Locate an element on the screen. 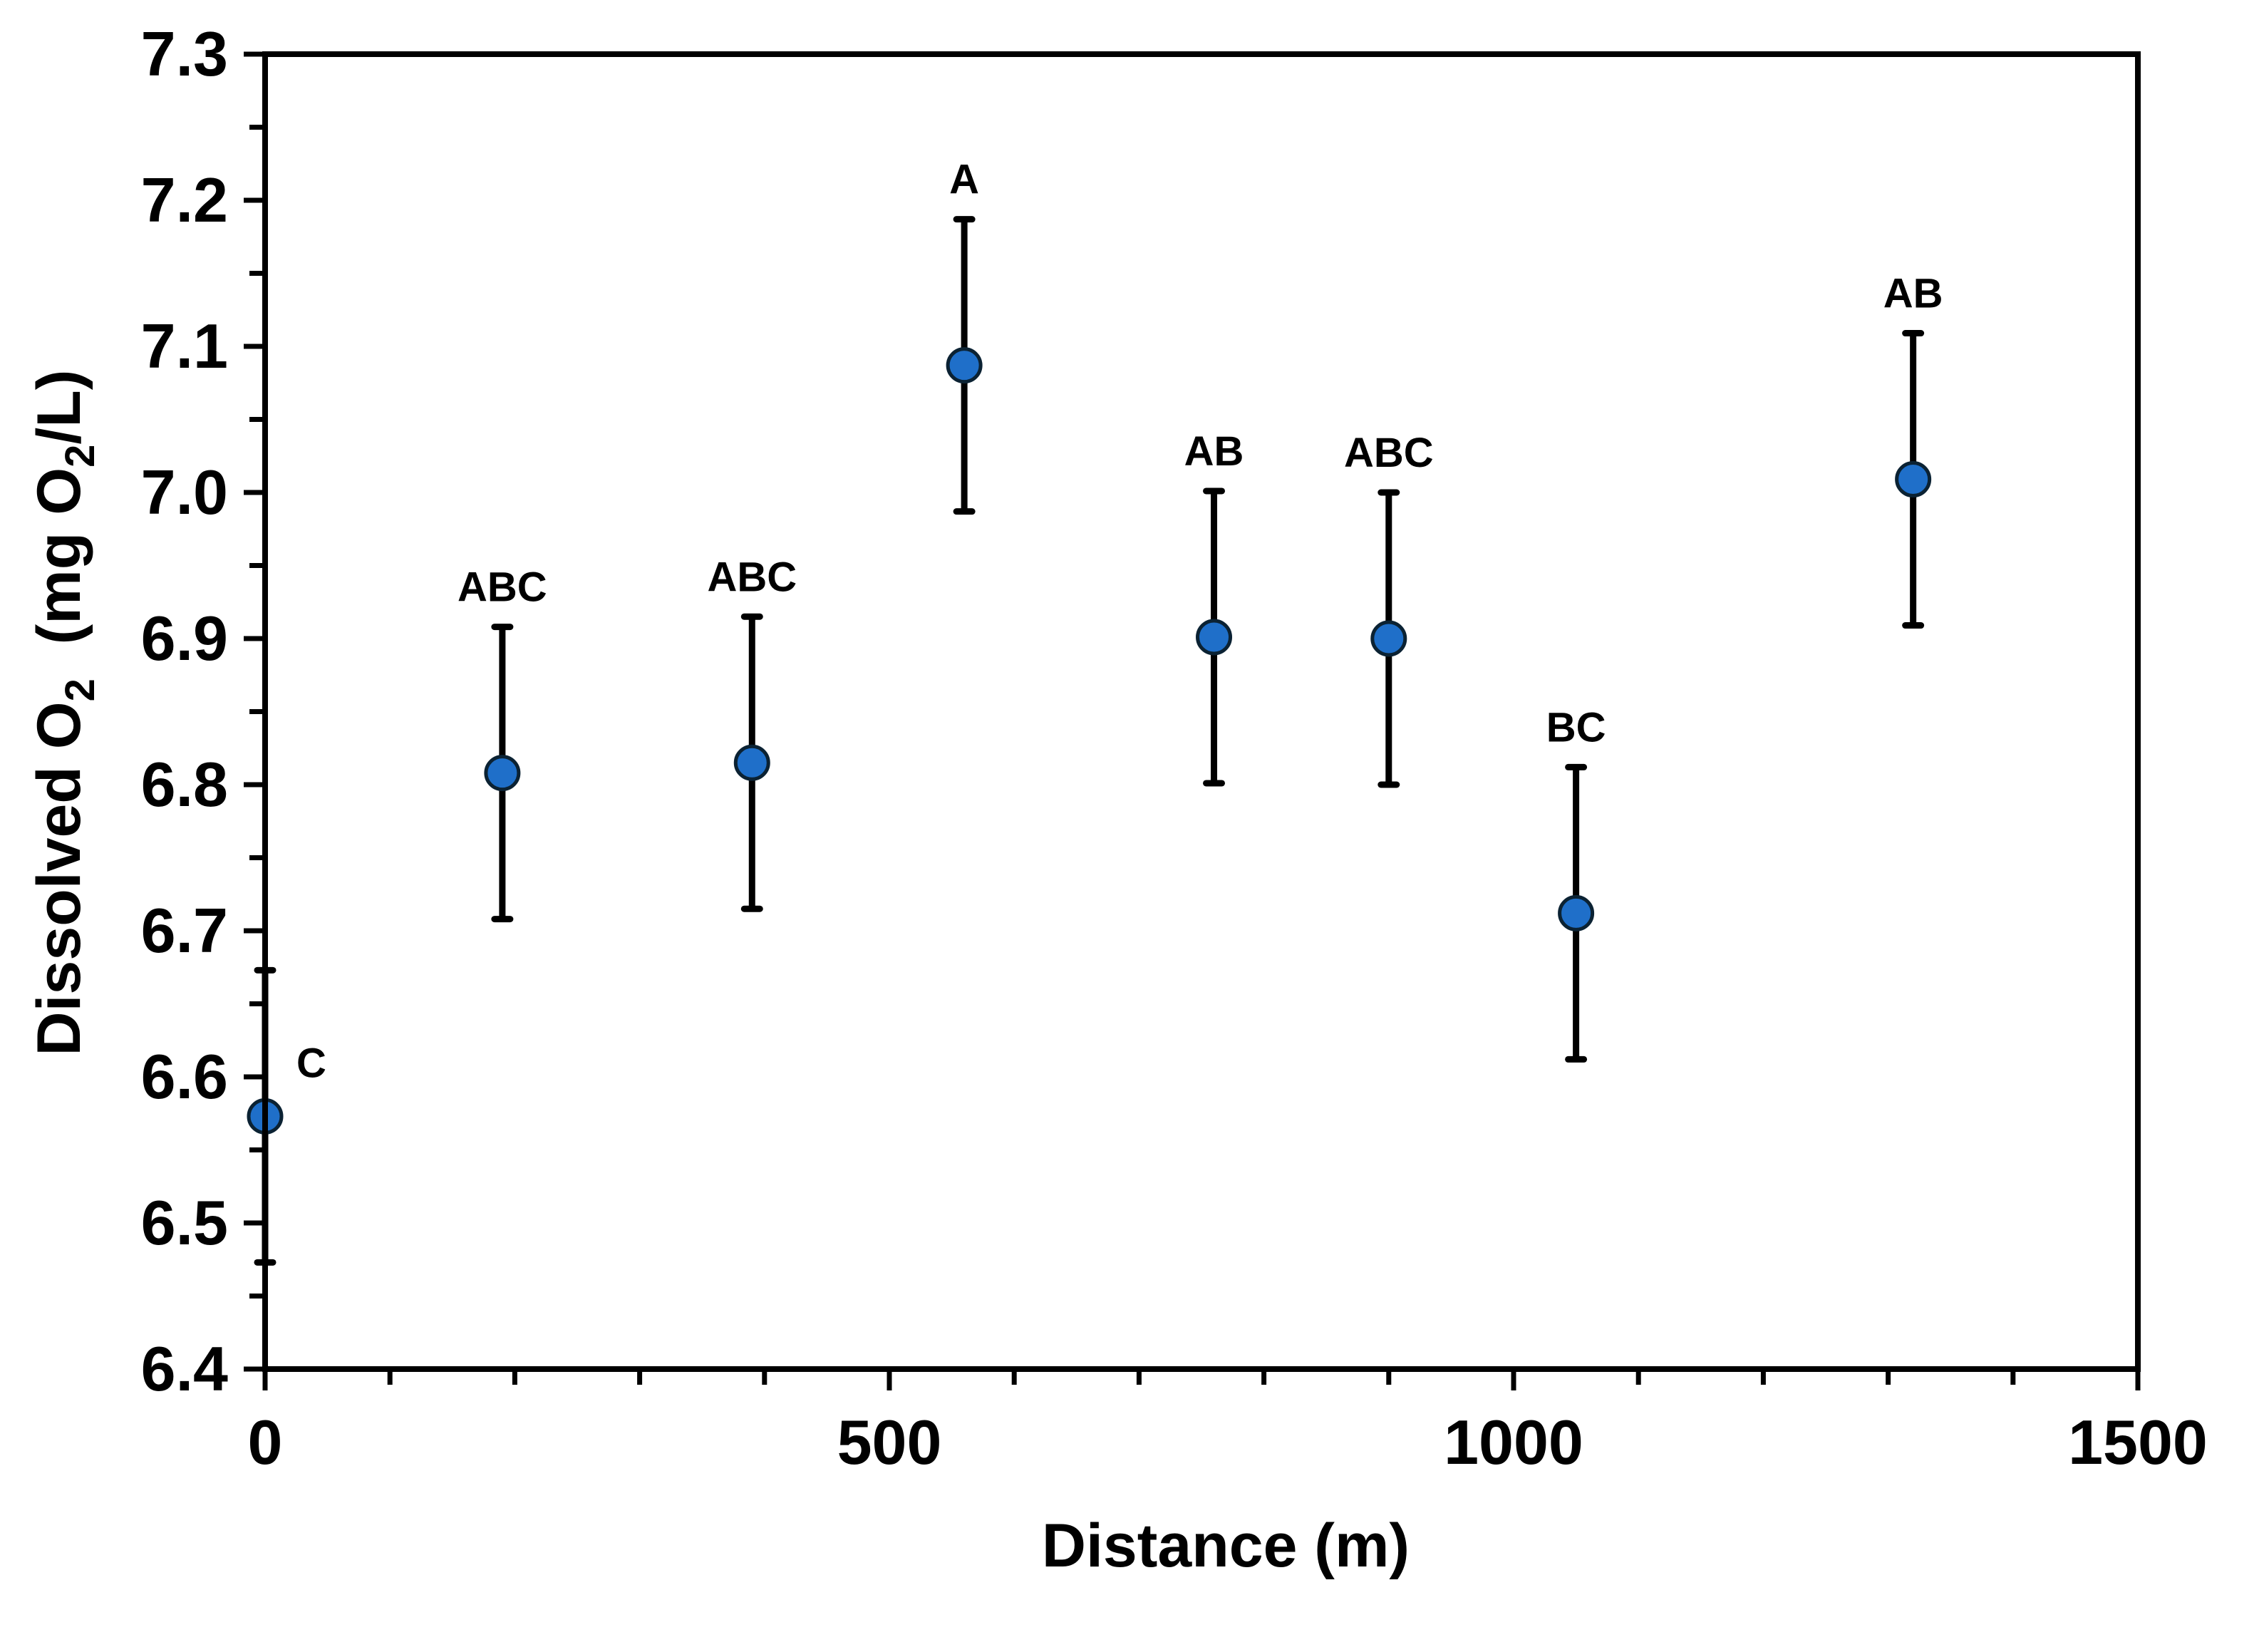 The height and width of the screenshot is (1652, 2264). y-axis-title: Dissolved O2 (mg O2/L) is located at coordinates (64, 713).